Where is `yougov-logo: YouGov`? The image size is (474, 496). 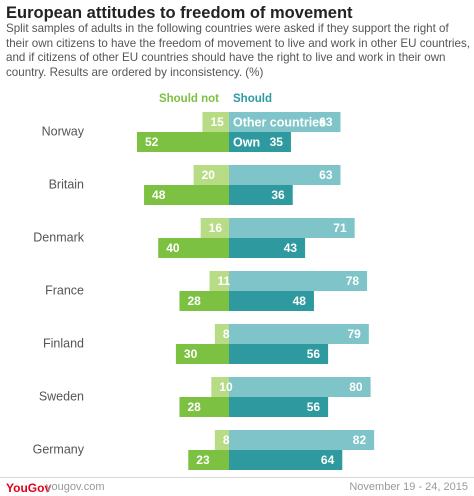
yougov-logo: YouGov is located at coordinates (29, 488).